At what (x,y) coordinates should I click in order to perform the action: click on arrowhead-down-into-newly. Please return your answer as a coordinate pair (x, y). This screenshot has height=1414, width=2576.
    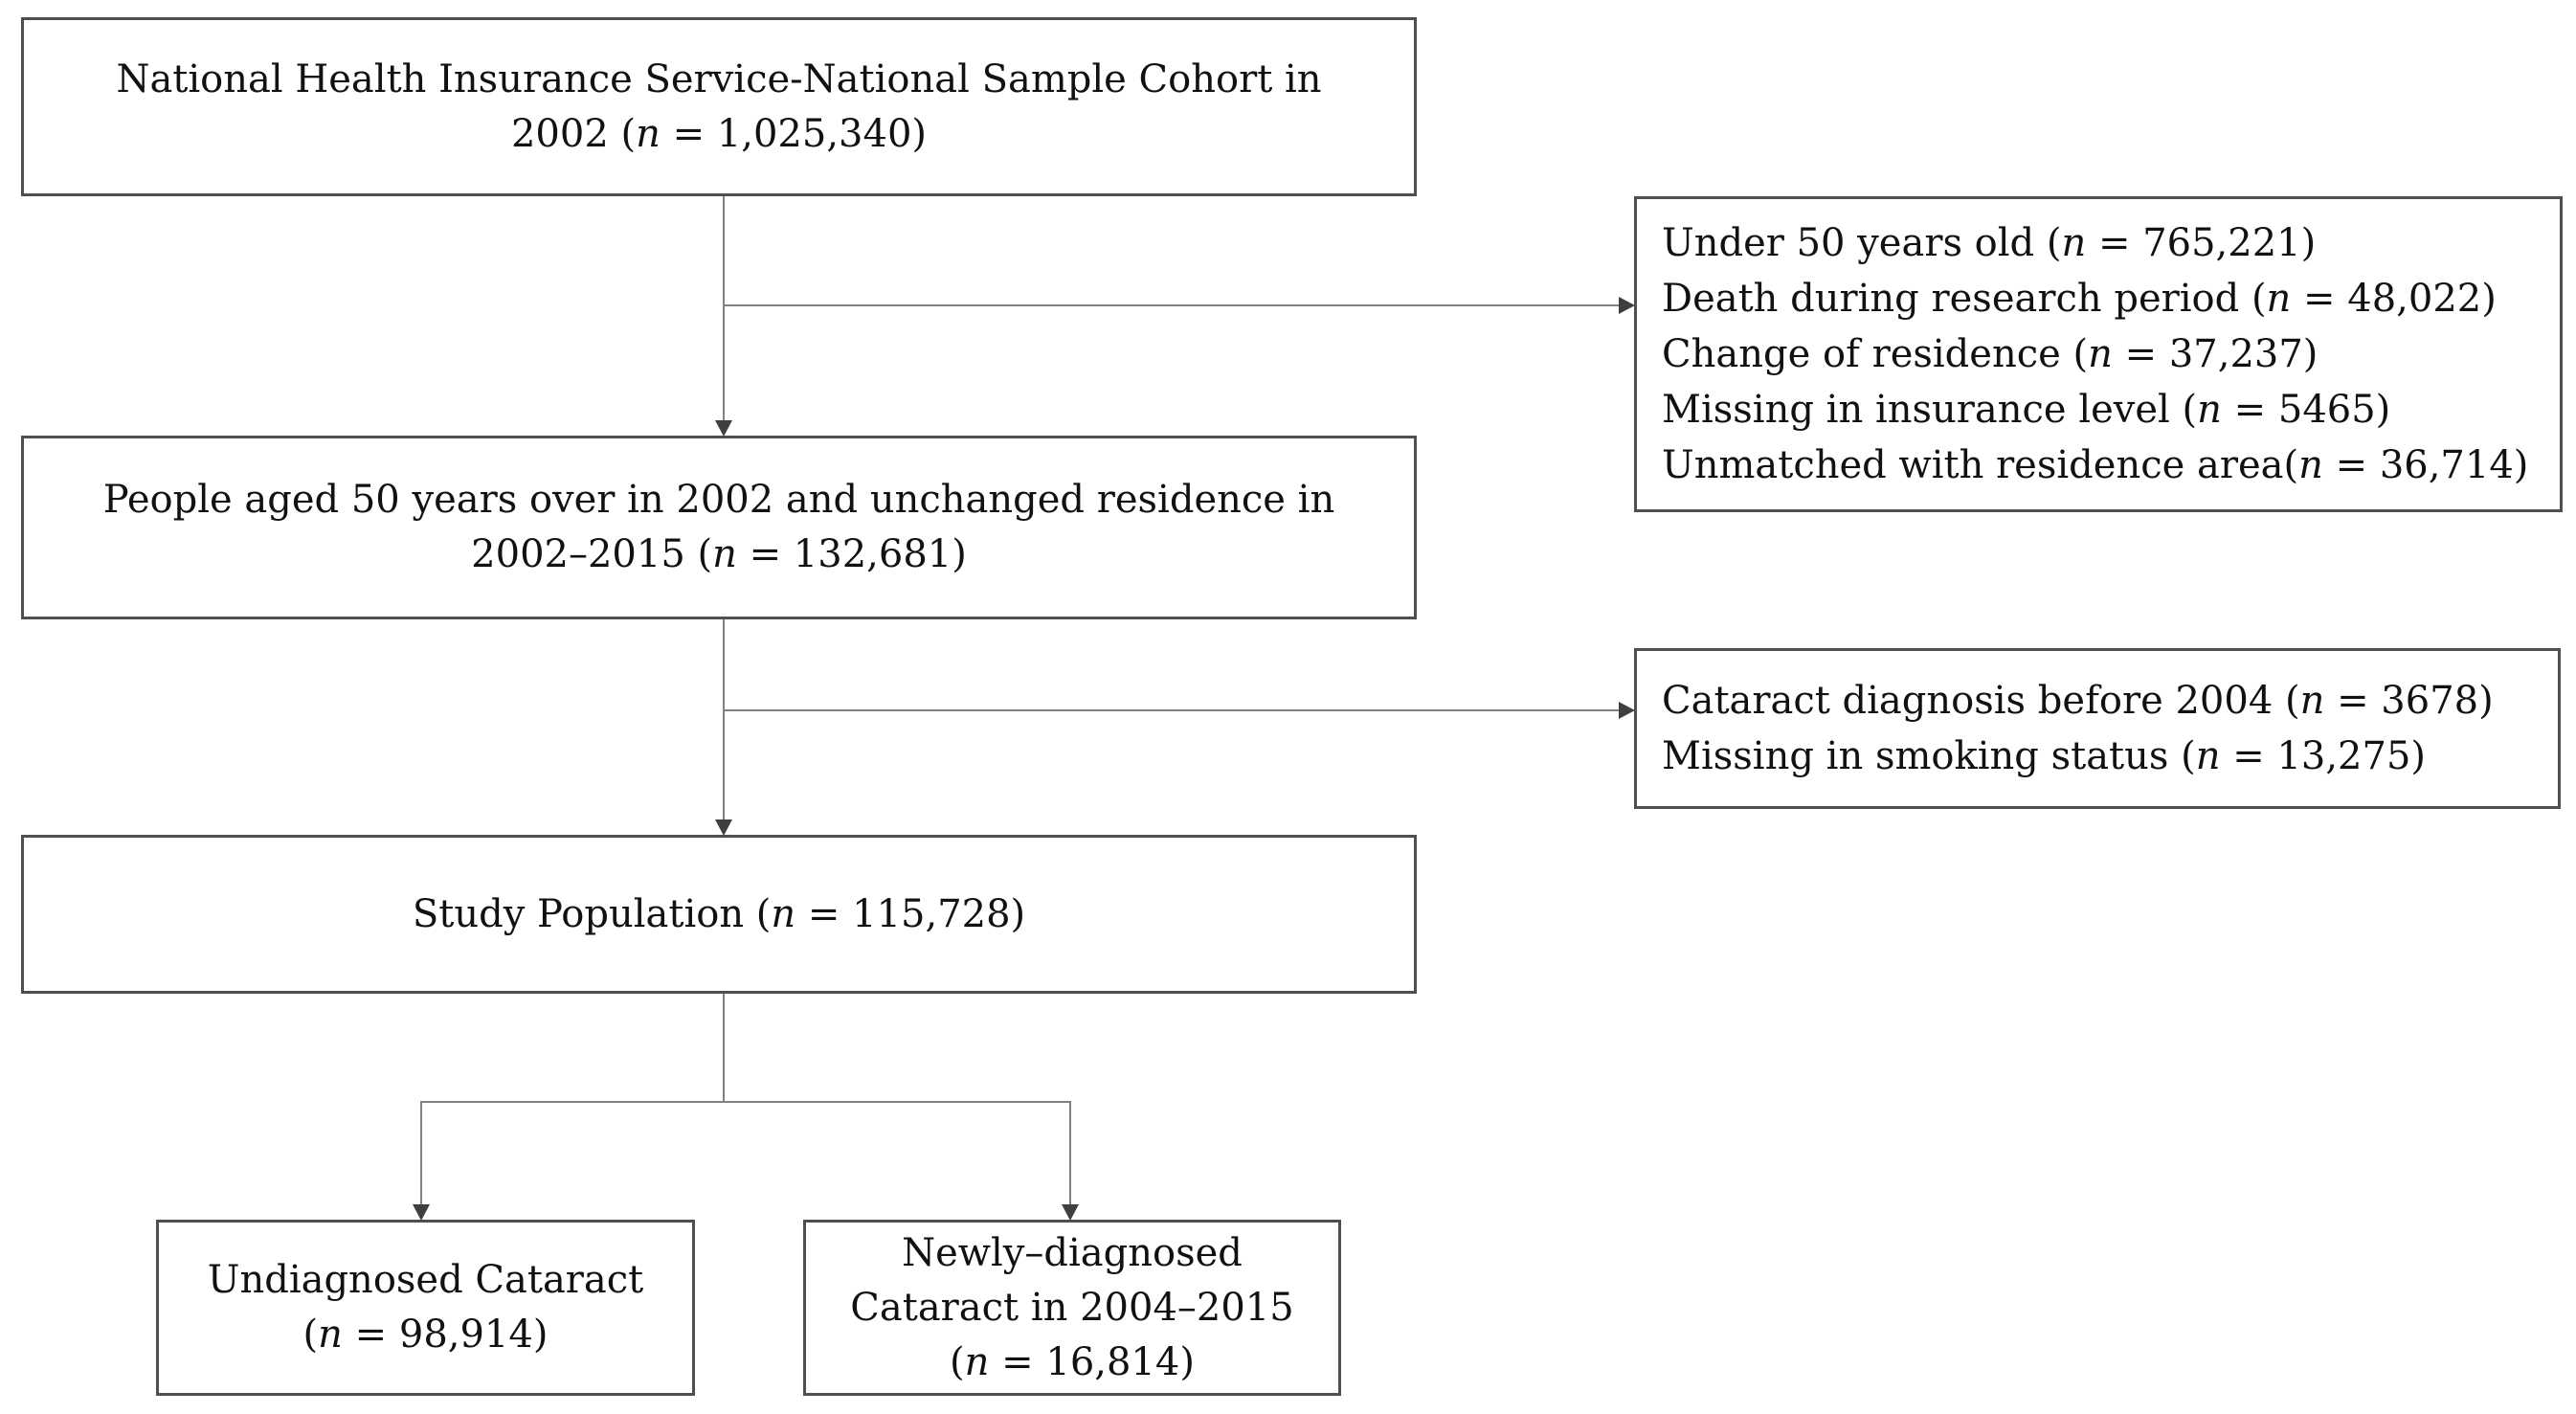
    Looking at the image, I should click on (1071, 1212).